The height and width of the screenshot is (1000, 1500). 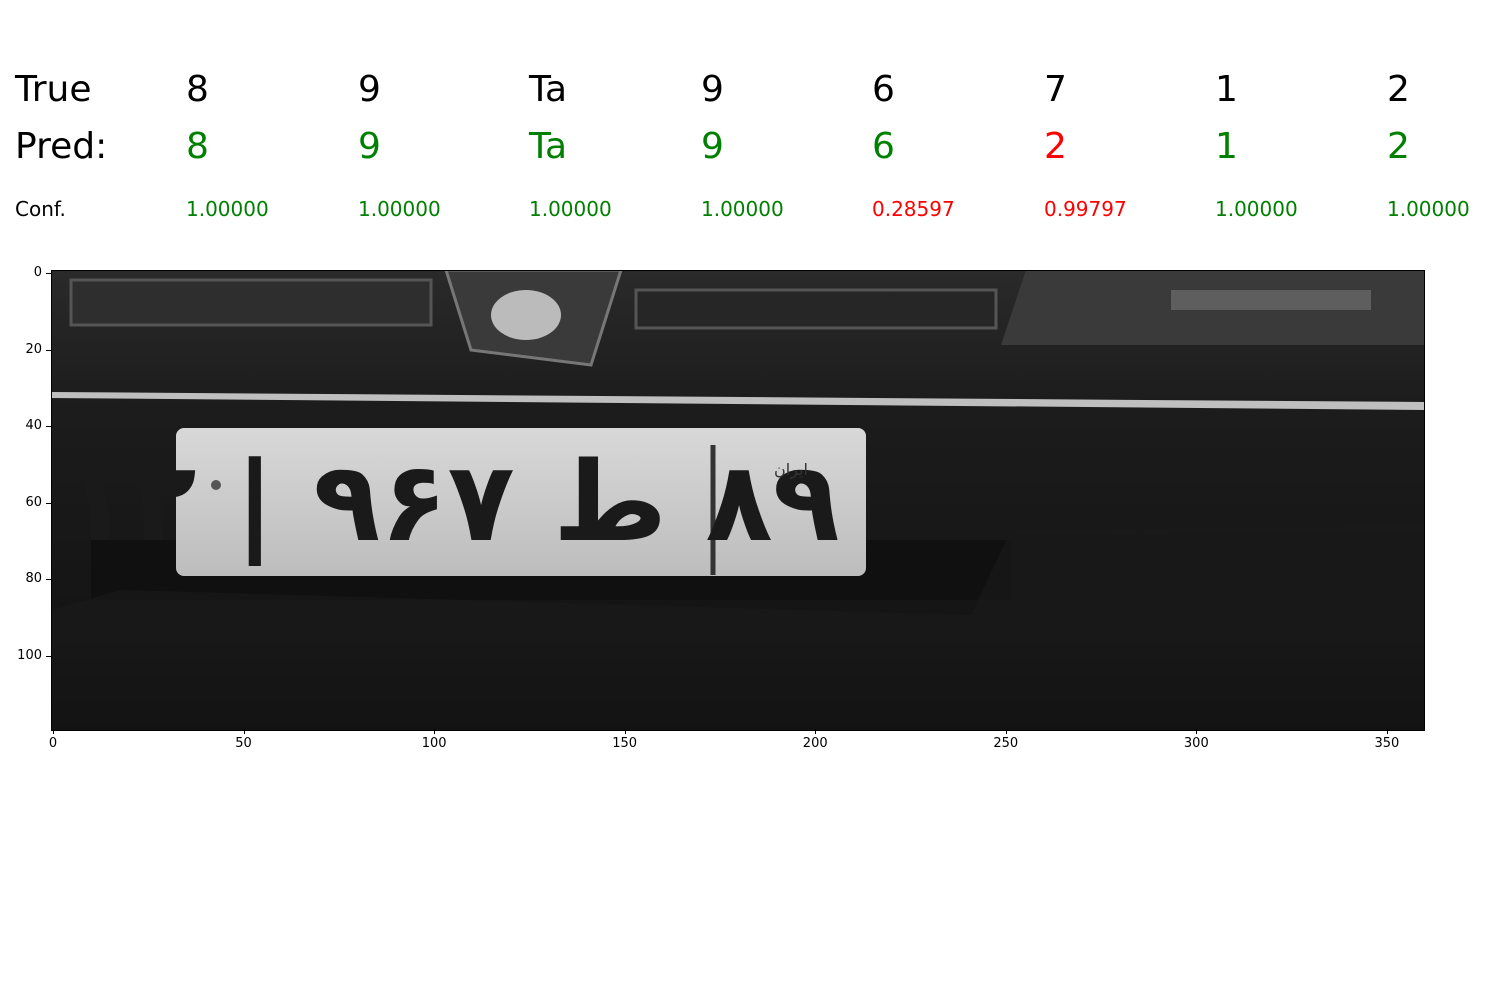 What do you see at coordinates (1398, 89) in the screenshot?
I see `true-char: 2` at bounding box center [1398, 89].